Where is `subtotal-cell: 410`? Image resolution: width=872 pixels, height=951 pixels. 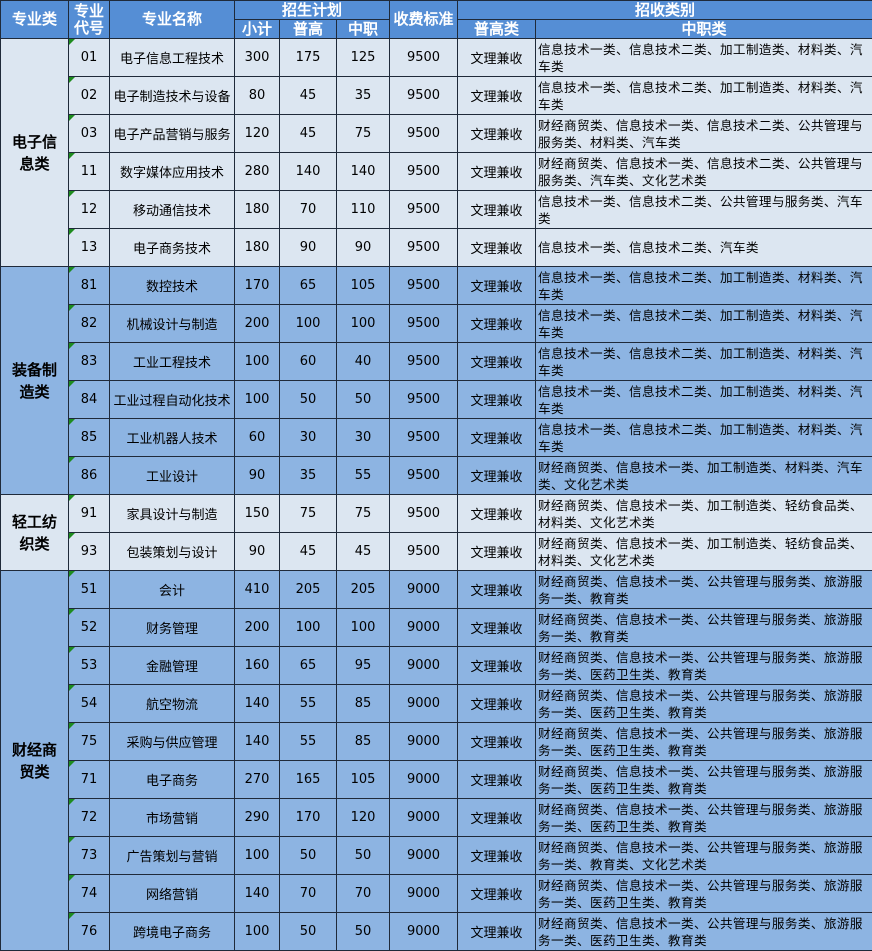 subtotal-cell: 410 is located at coordinates (257, 590).